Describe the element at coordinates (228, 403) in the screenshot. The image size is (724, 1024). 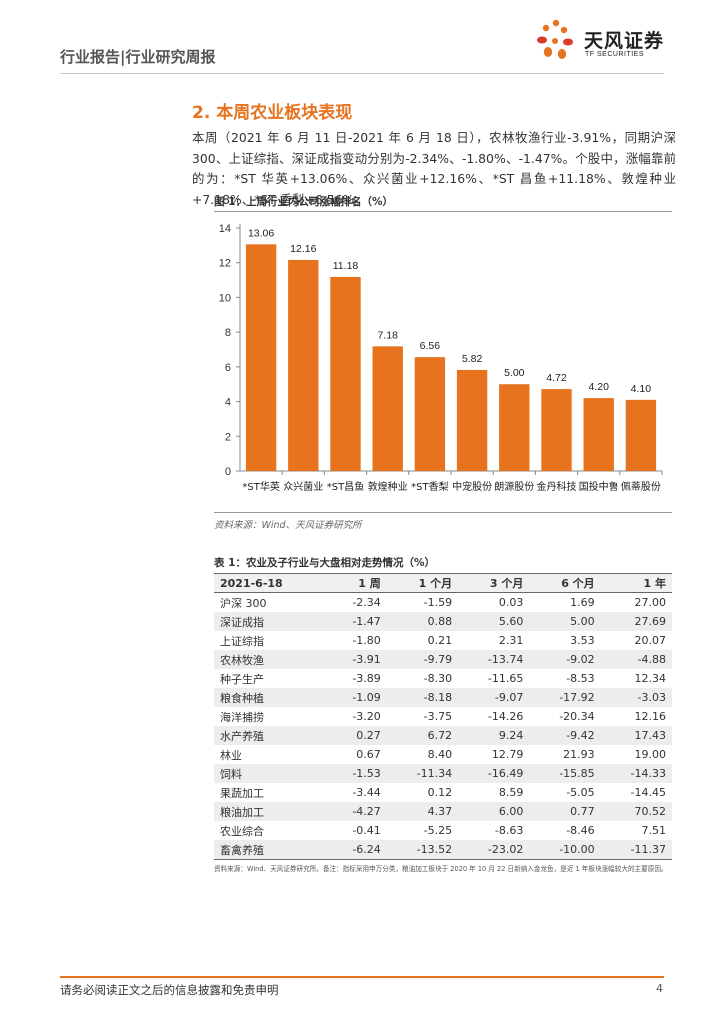
I see `y-tick-label: 4` at that location.